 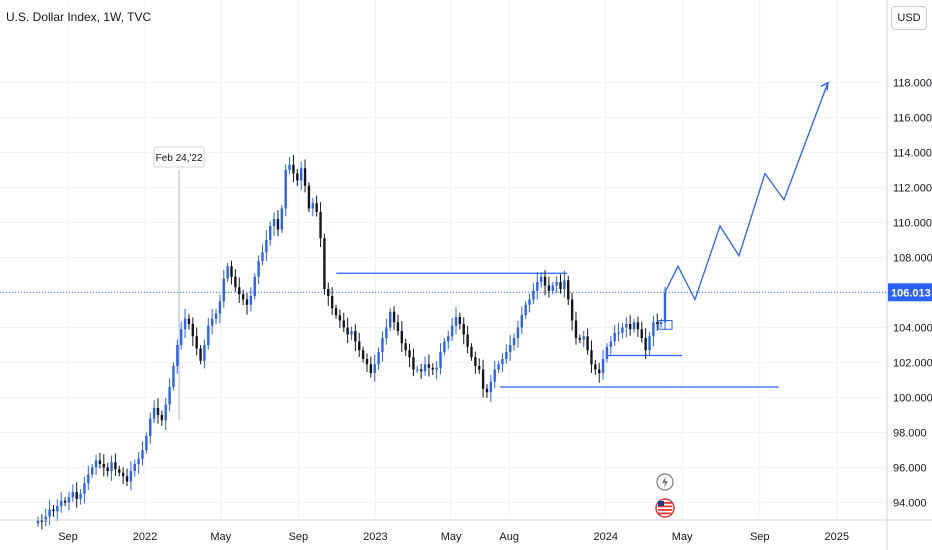 I want to click on y-tick-label: 98.000, so click(x=910, y=434).